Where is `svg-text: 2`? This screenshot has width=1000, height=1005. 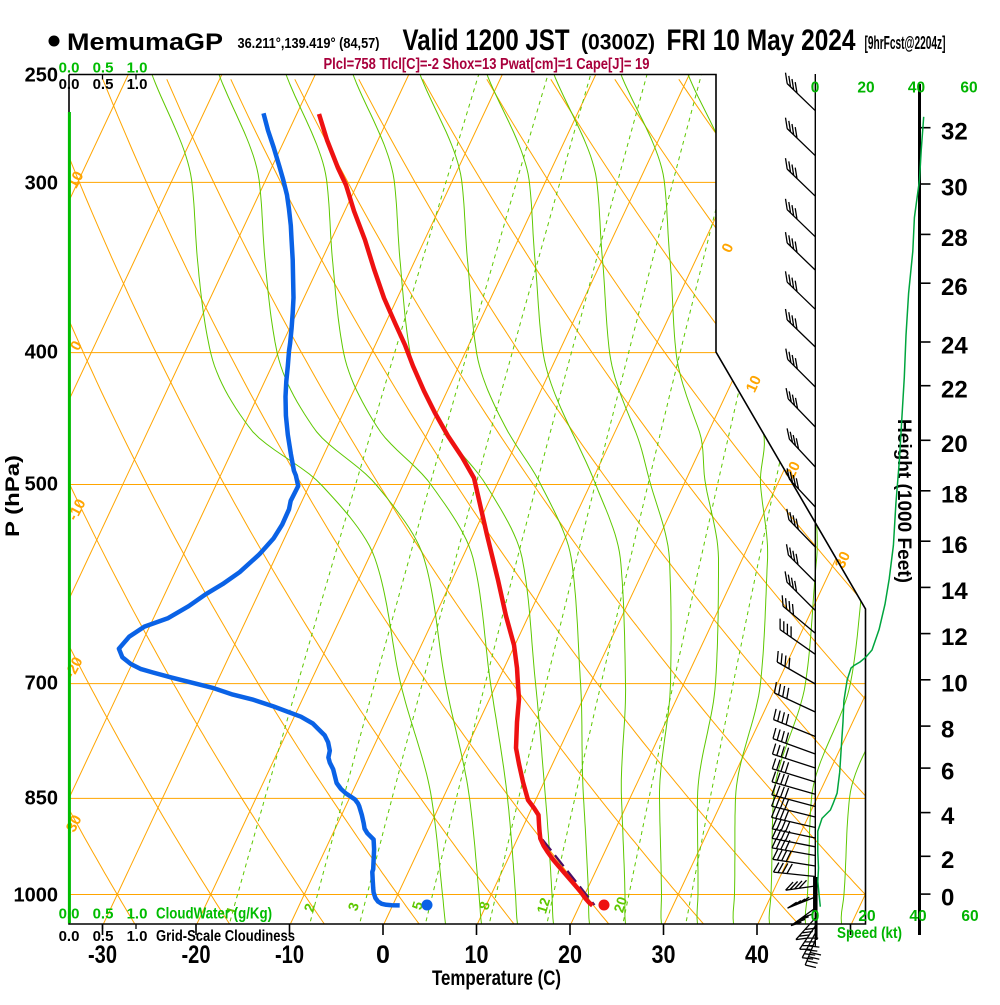
svg-text: 2 is located at coordinates (947, 860).